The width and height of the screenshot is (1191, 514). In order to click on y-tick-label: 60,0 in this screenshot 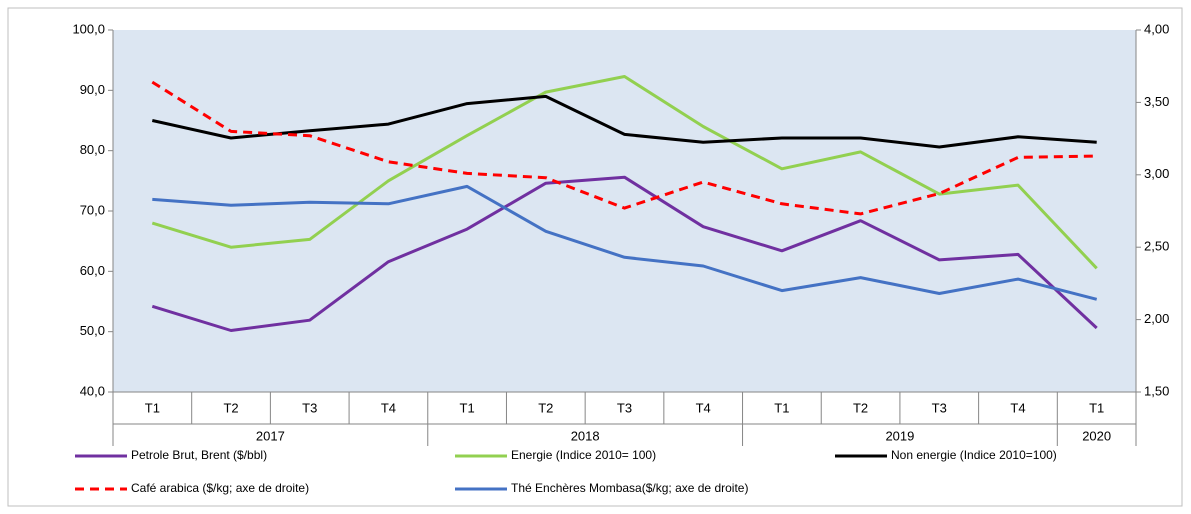, I will do `click(92, 270)`.